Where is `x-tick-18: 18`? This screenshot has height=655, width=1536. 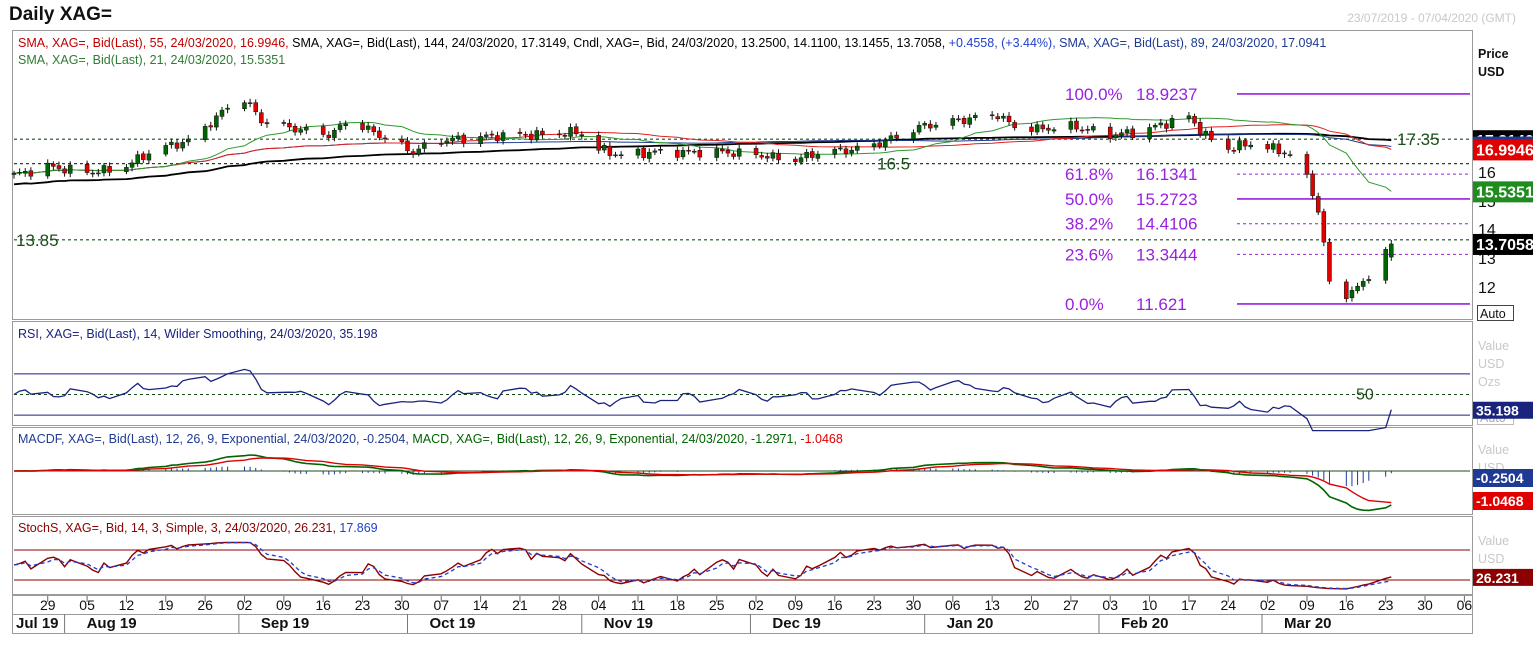 x-tick-18: 18 is located at coordinates (678, 605).